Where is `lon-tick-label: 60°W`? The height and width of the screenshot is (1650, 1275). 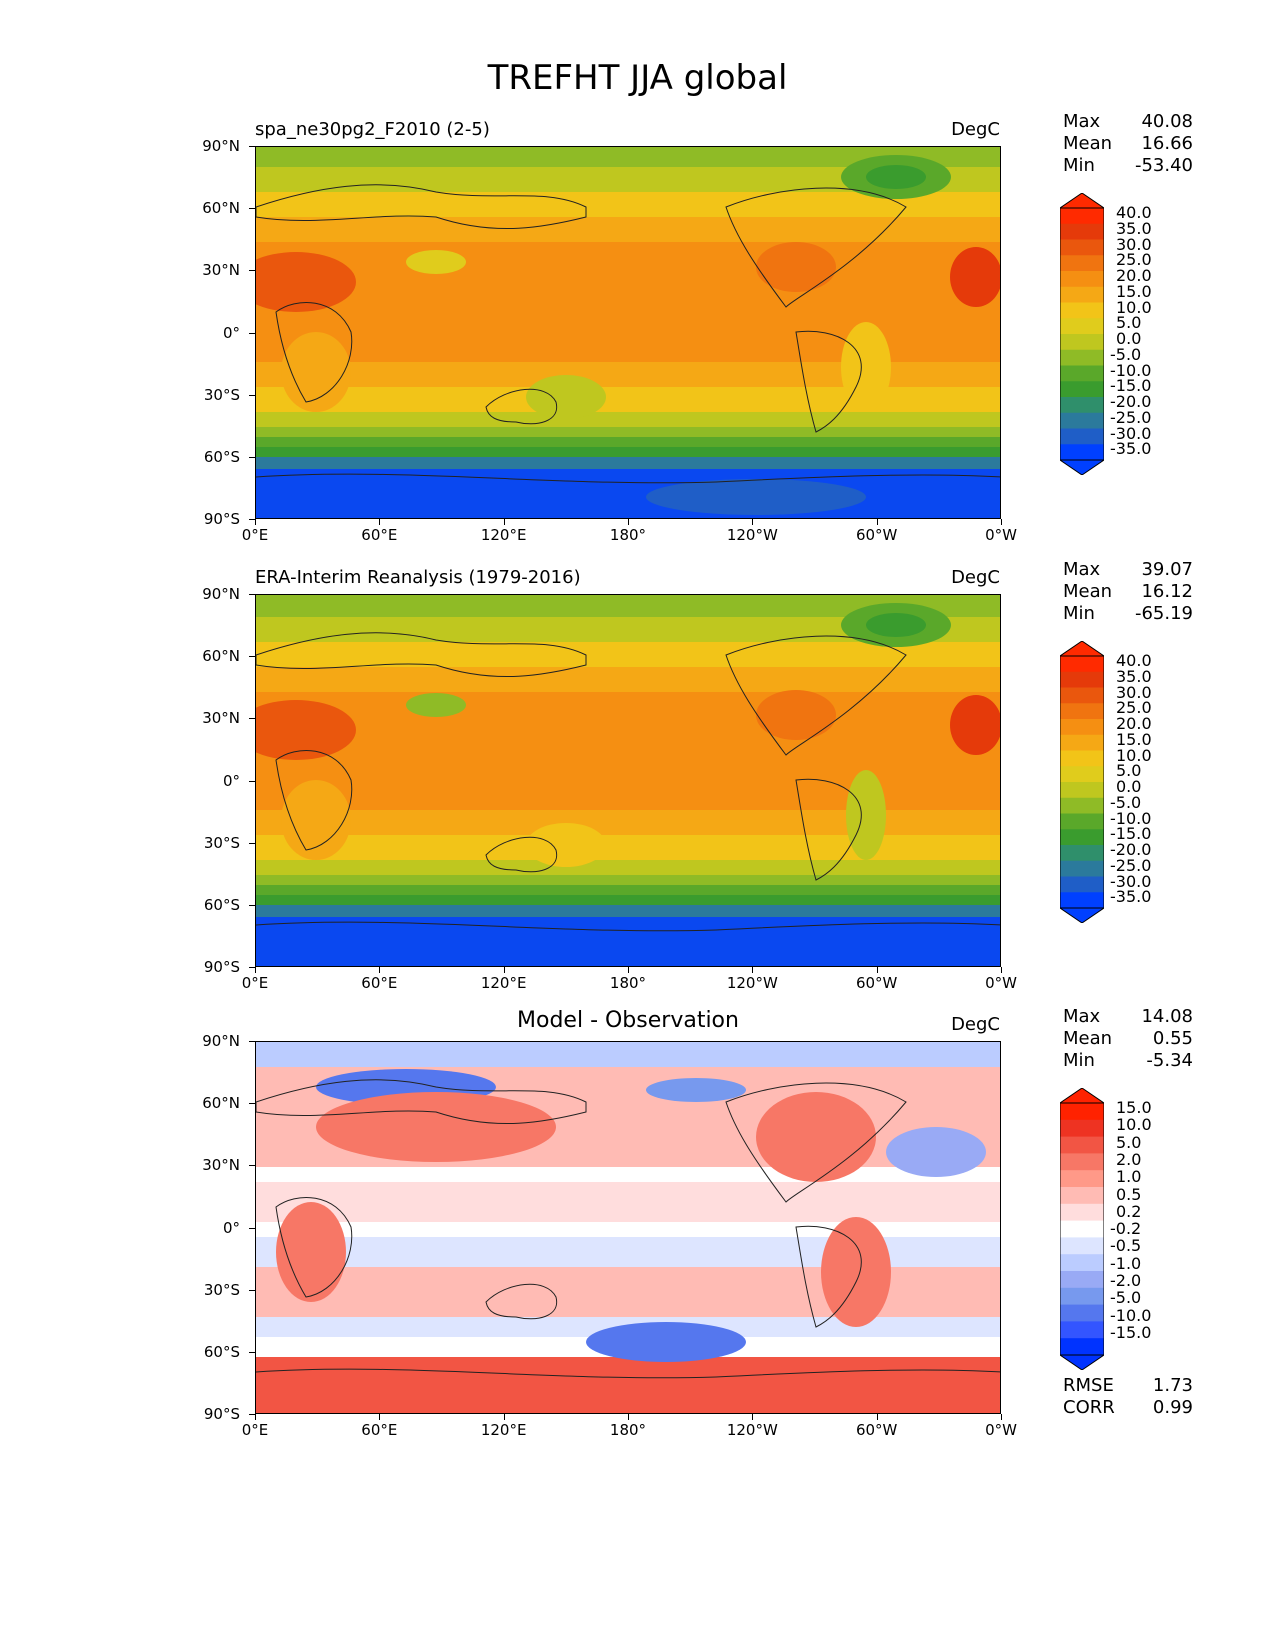 lon-tick-label: 60°W is located at coordinates (876, 983).